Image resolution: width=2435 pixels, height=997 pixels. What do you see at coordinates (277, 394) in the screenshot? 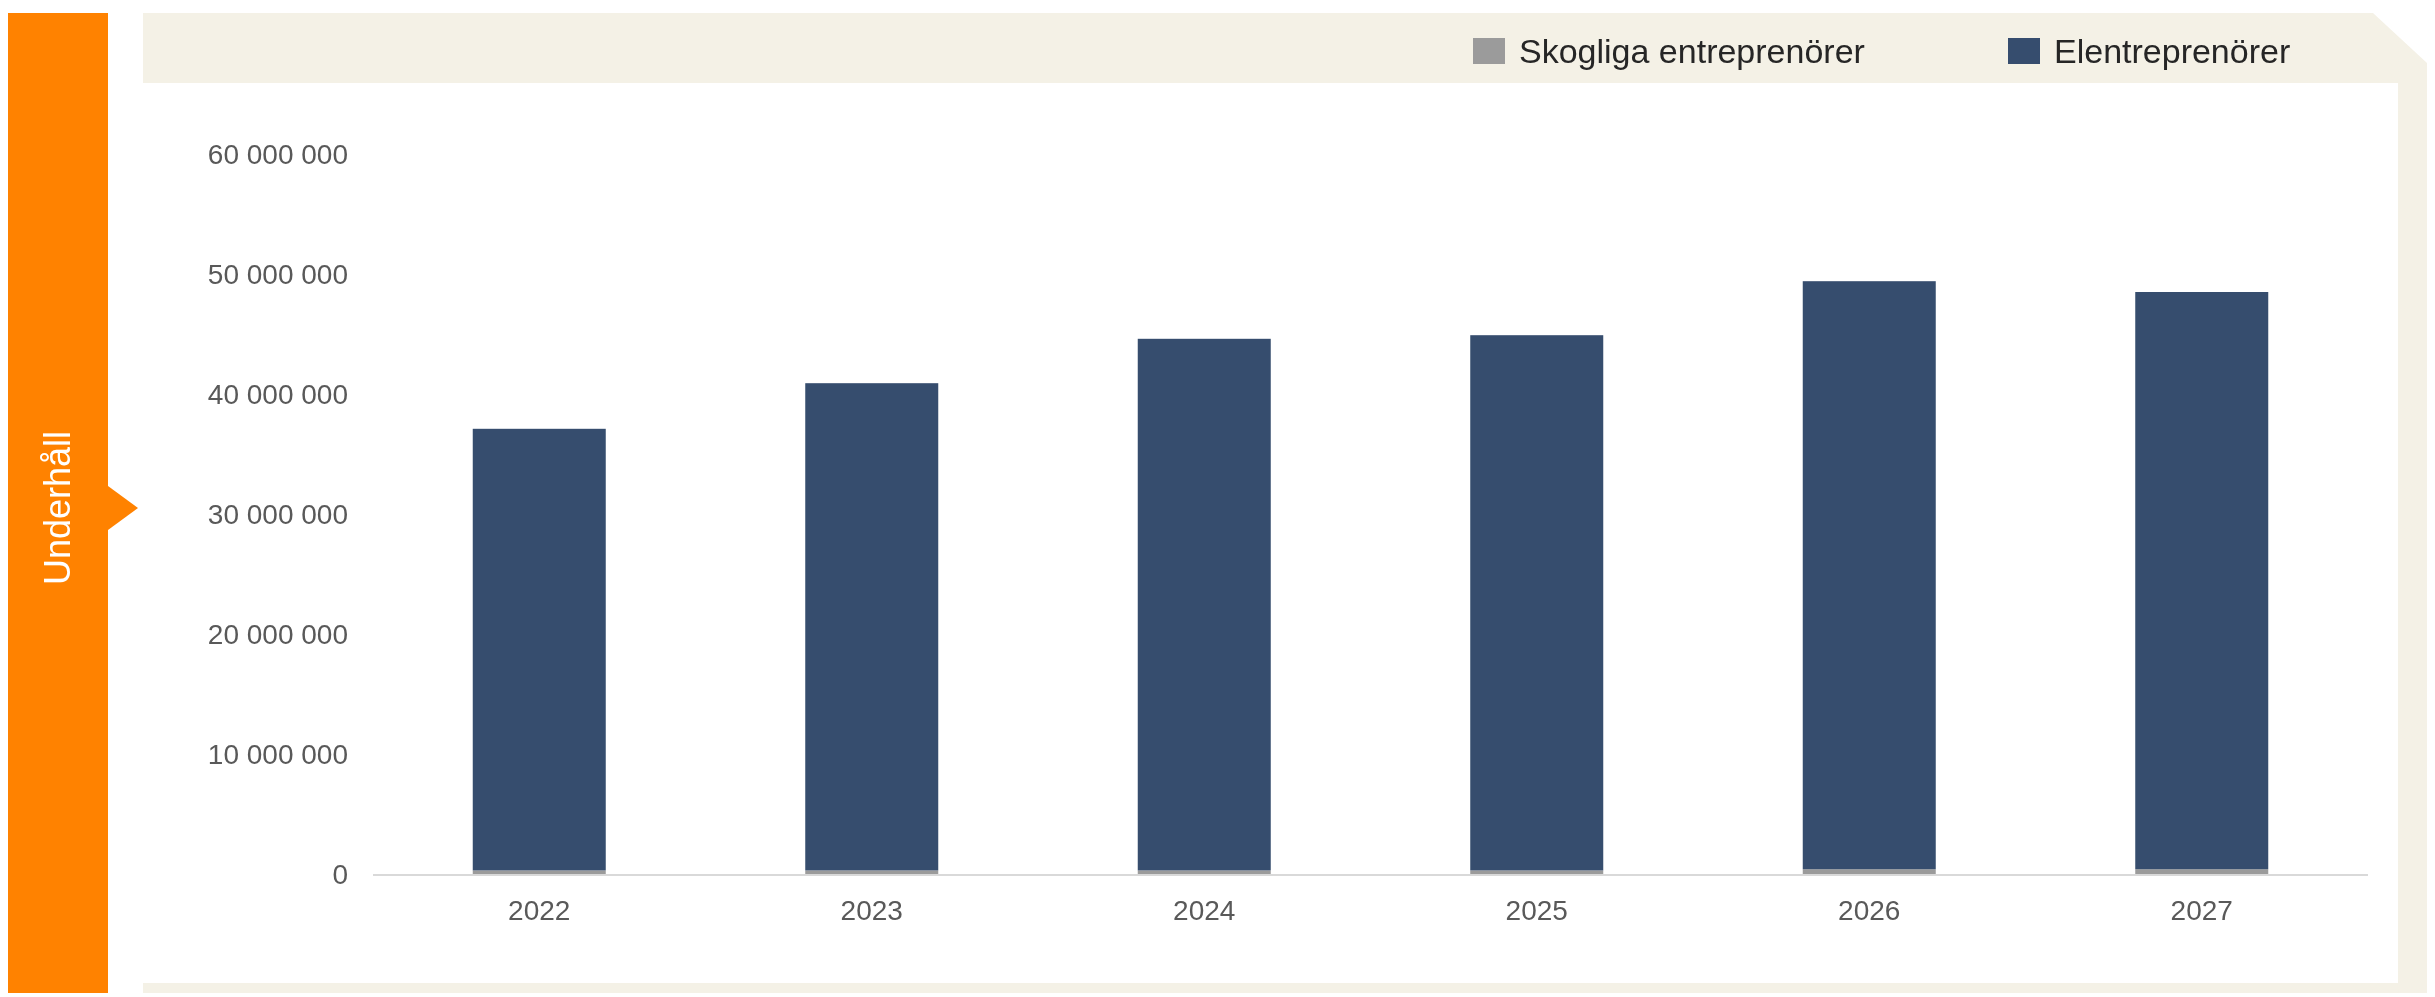
I see `y-tick-label: 40 000 000` at bounding box center [277, 394].